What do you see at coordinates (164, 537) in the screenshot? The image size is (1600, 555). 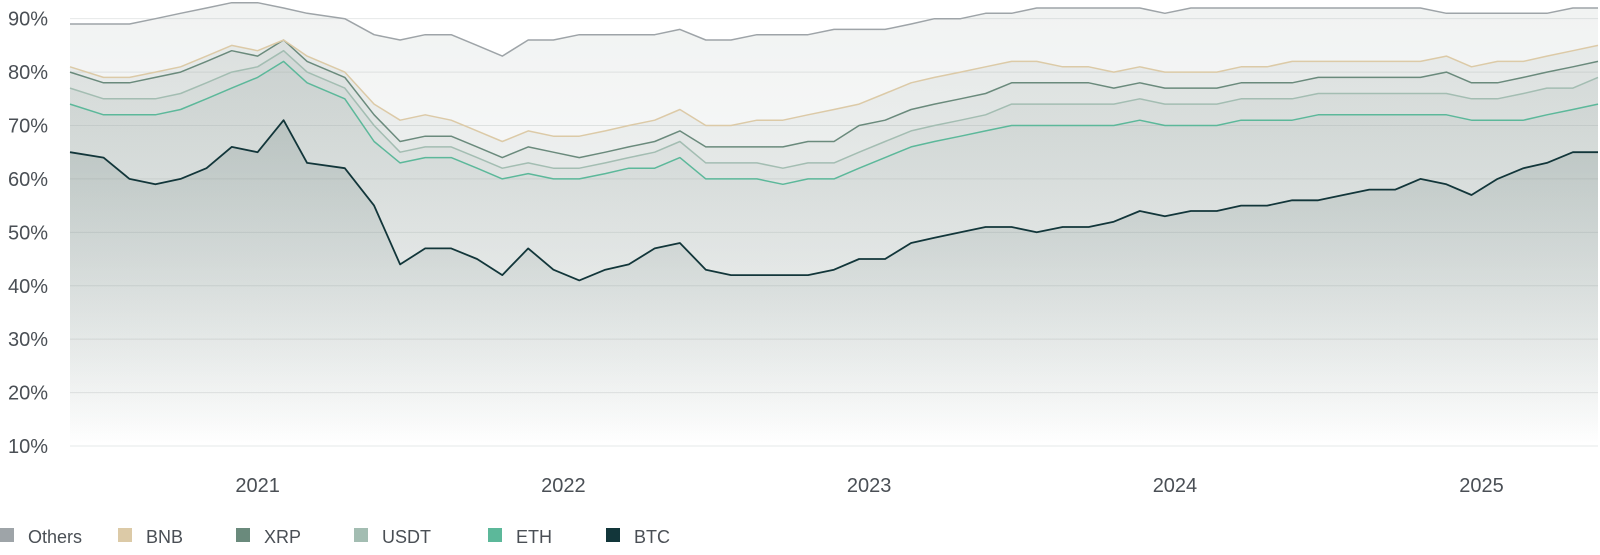 I see `legend-label: BNB` at bounding box center [164, 537].